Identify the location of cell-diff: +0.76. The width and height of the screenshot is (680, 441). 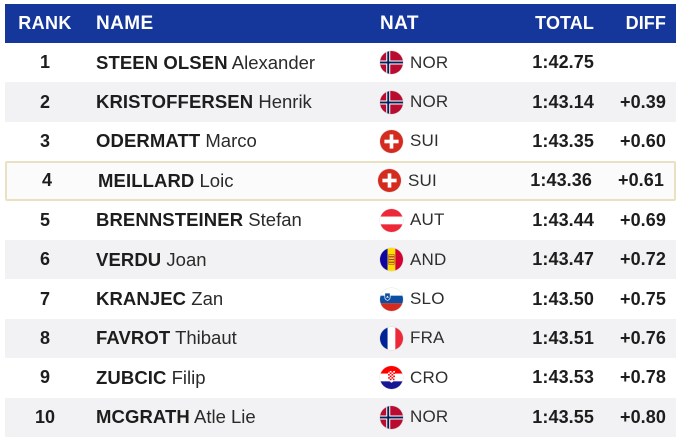
(642, 337).